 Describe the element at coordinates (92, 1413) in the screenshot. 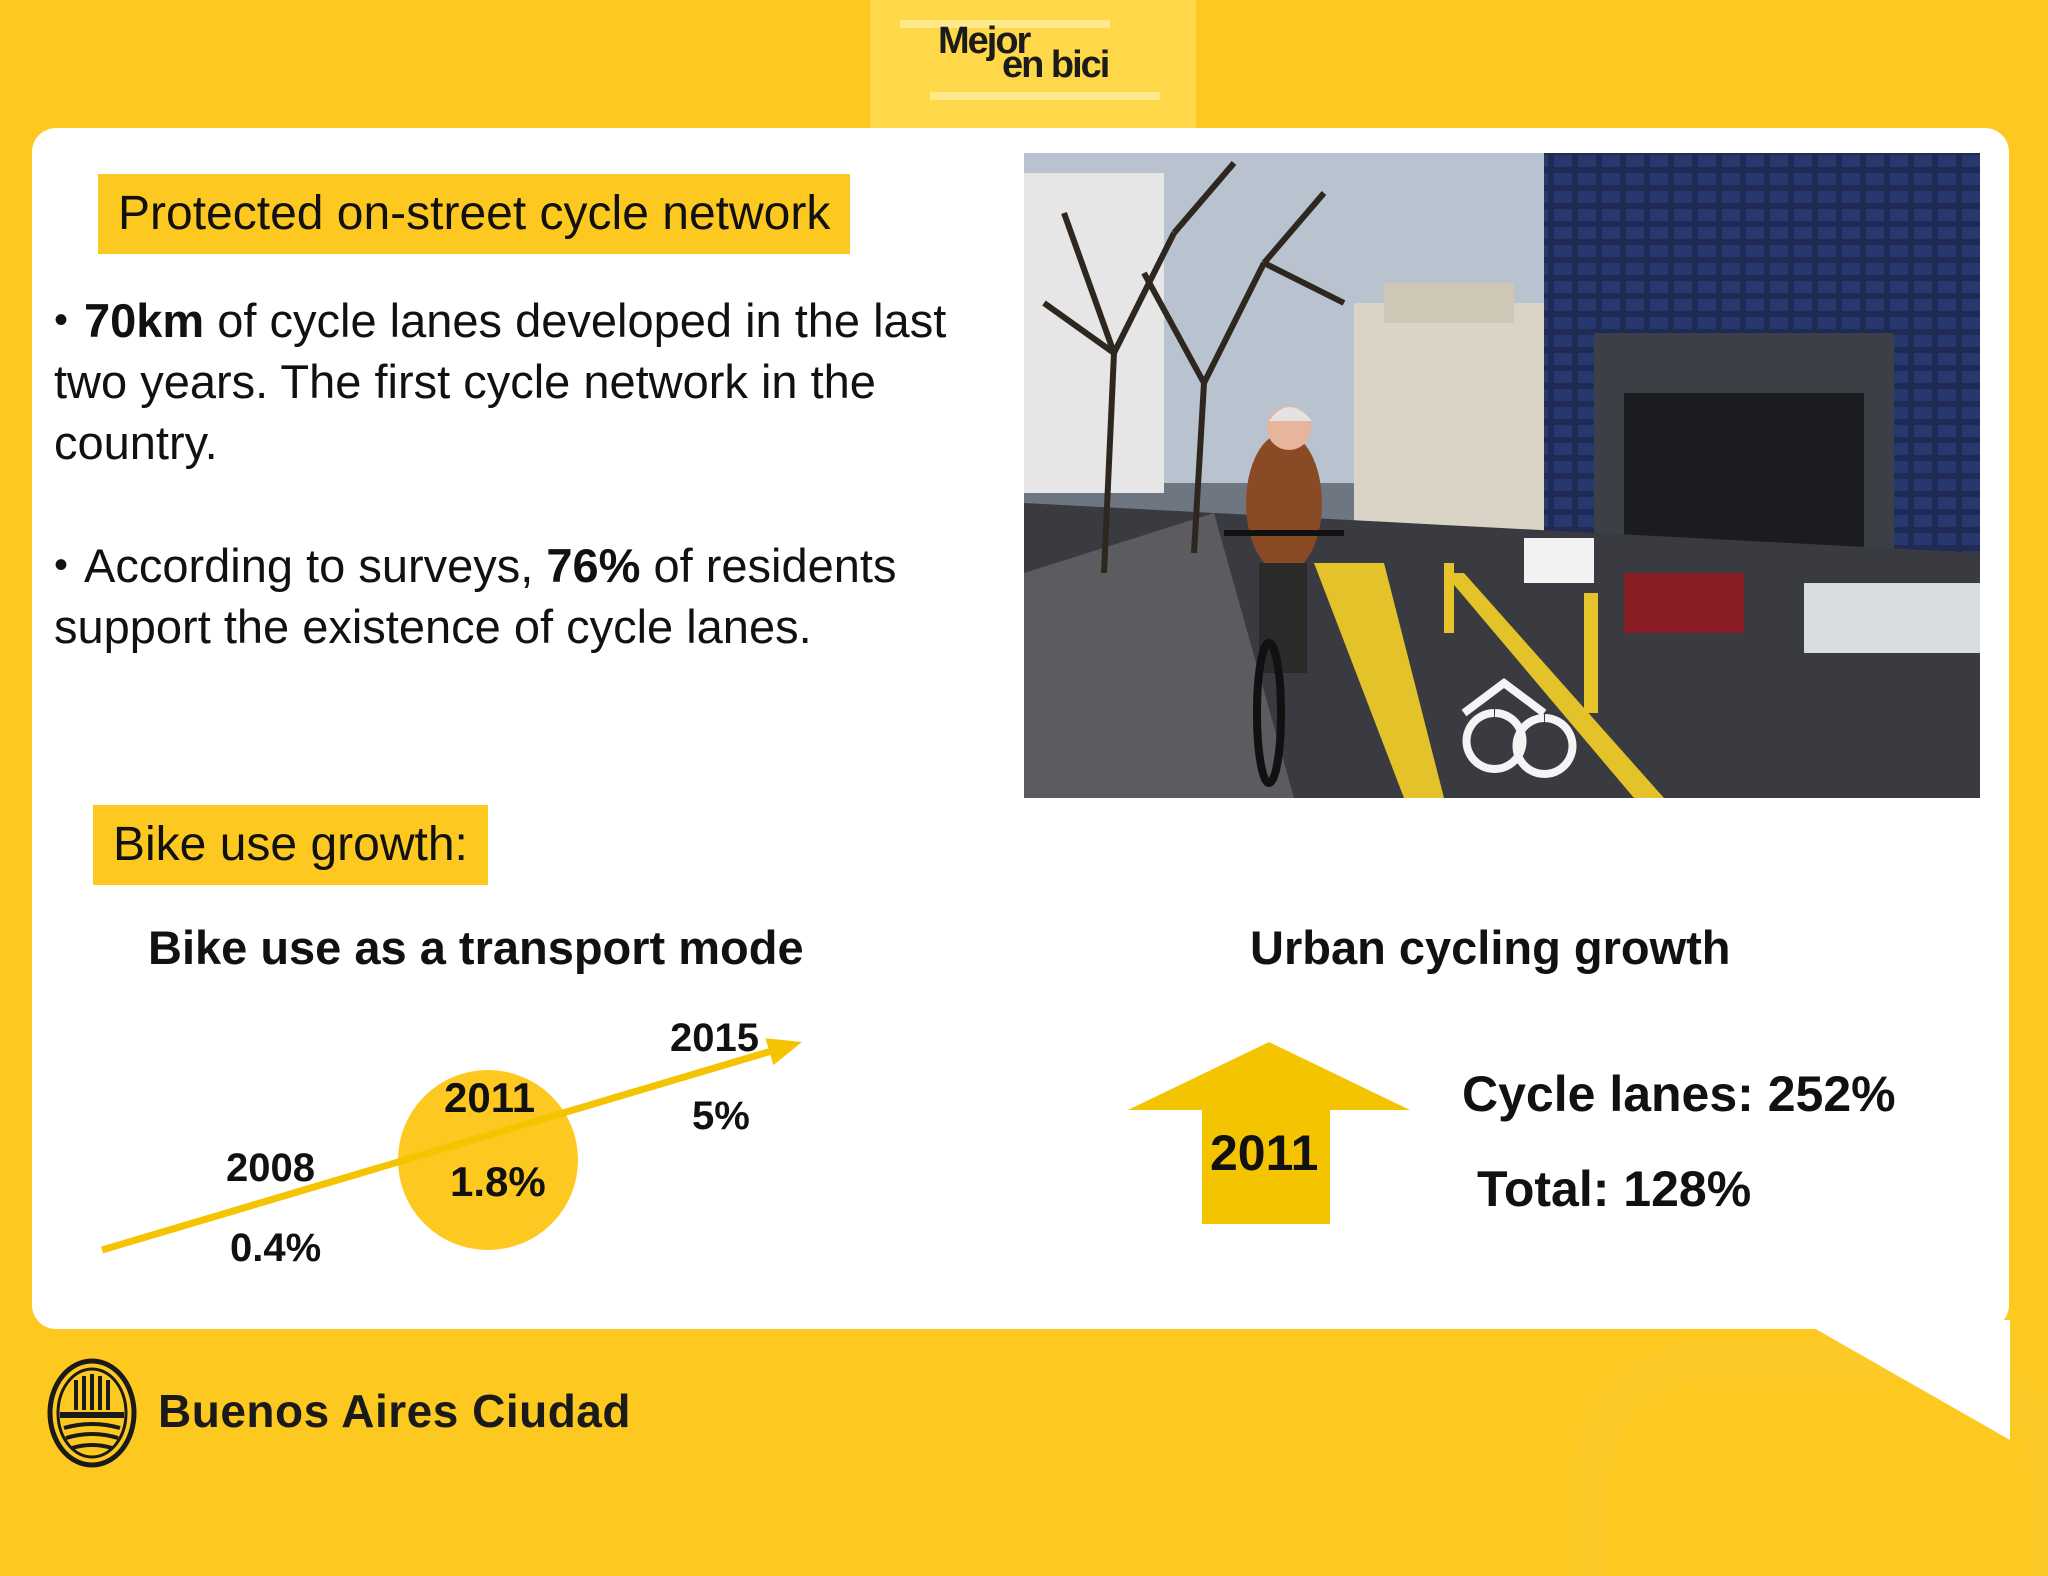

I see `buenos-aires-seal-icon` at that location.